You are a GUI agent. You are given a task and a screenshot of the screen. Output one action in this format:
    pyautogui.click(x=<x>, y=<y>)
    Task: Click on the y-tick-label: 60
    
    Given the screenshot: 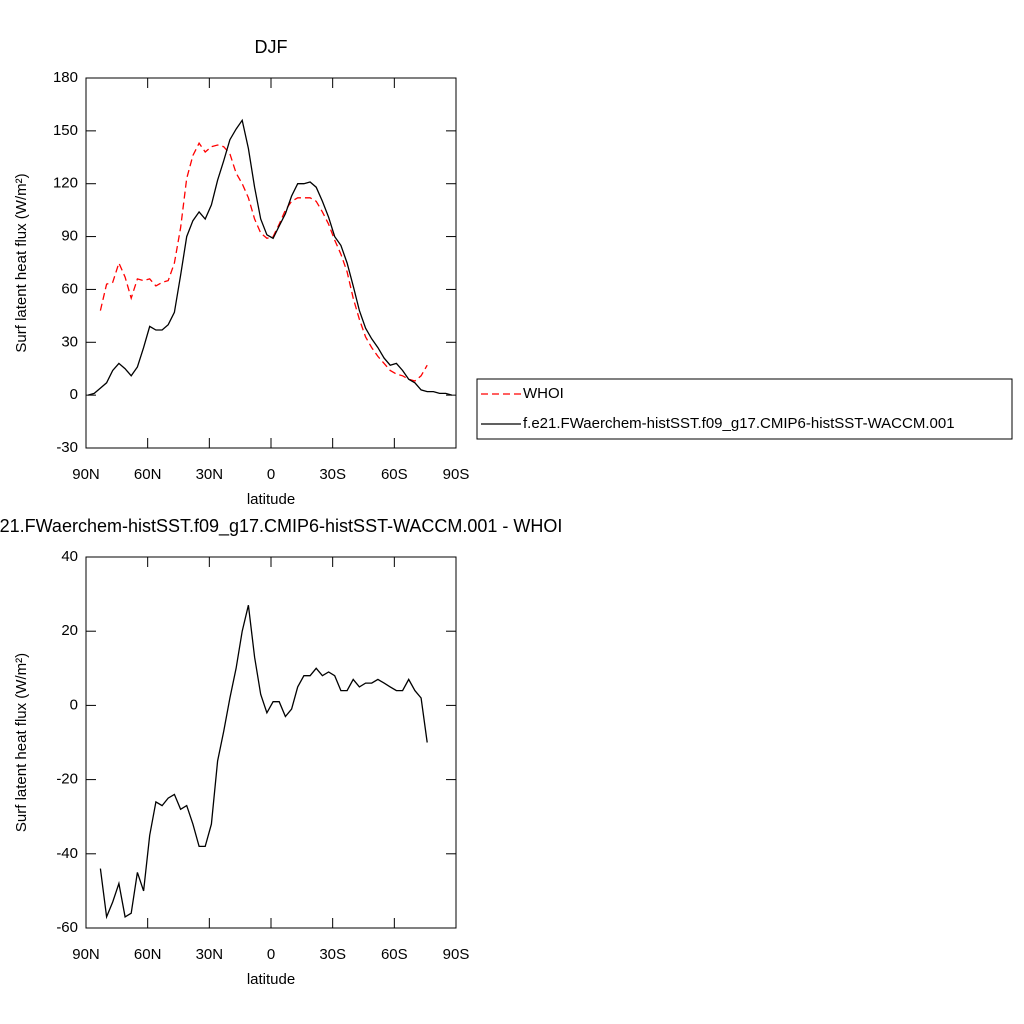 What is the action you would take?
    pyautogui.click(x=69, y=288)
    